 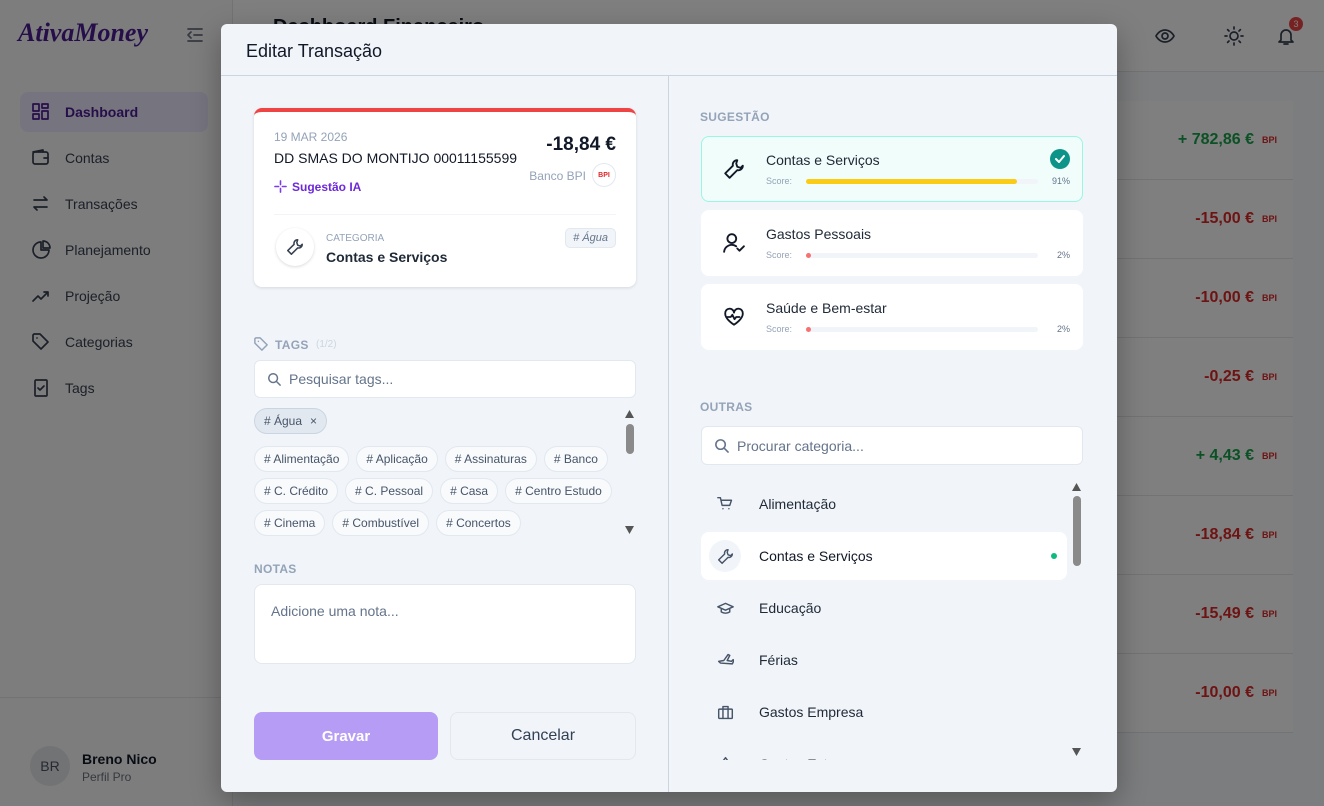 I want to click on tag-scrollbar, so click(x=629, y=472).